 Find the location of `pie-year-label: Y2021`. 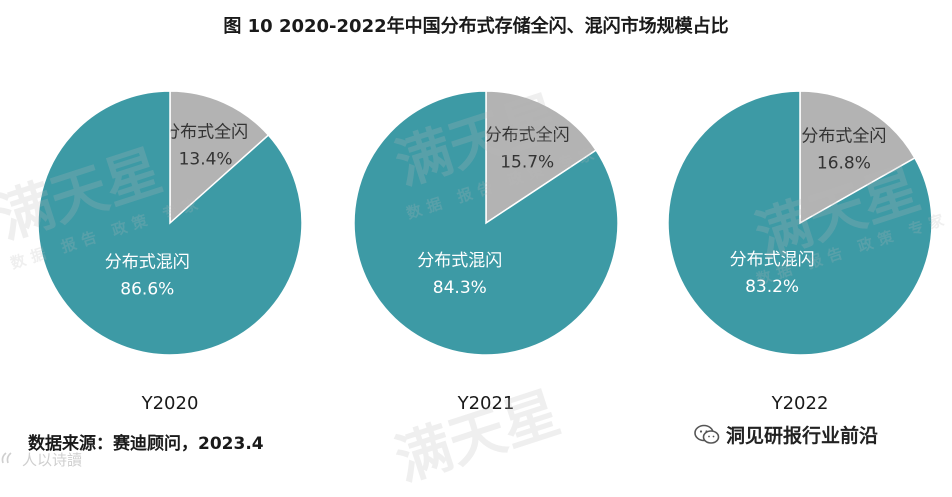

pie-year-label: Y2021 is located at coordinates (486, 403).